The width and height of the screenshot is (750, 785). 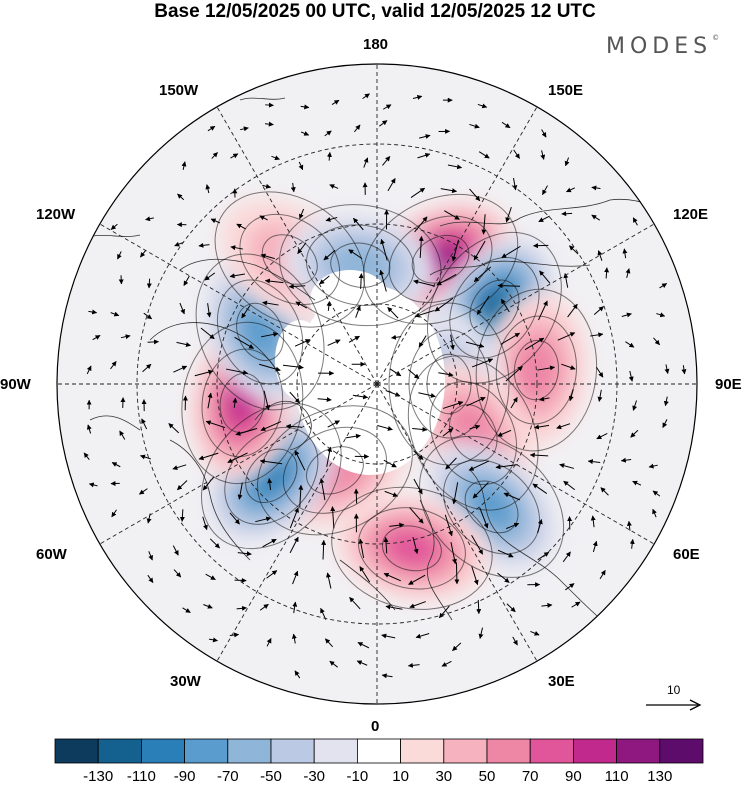 What do you see at coordinates (358, 776) in the screenshot?
I see `colorbar-tick-label: -10` at bounding box center [358, 776].